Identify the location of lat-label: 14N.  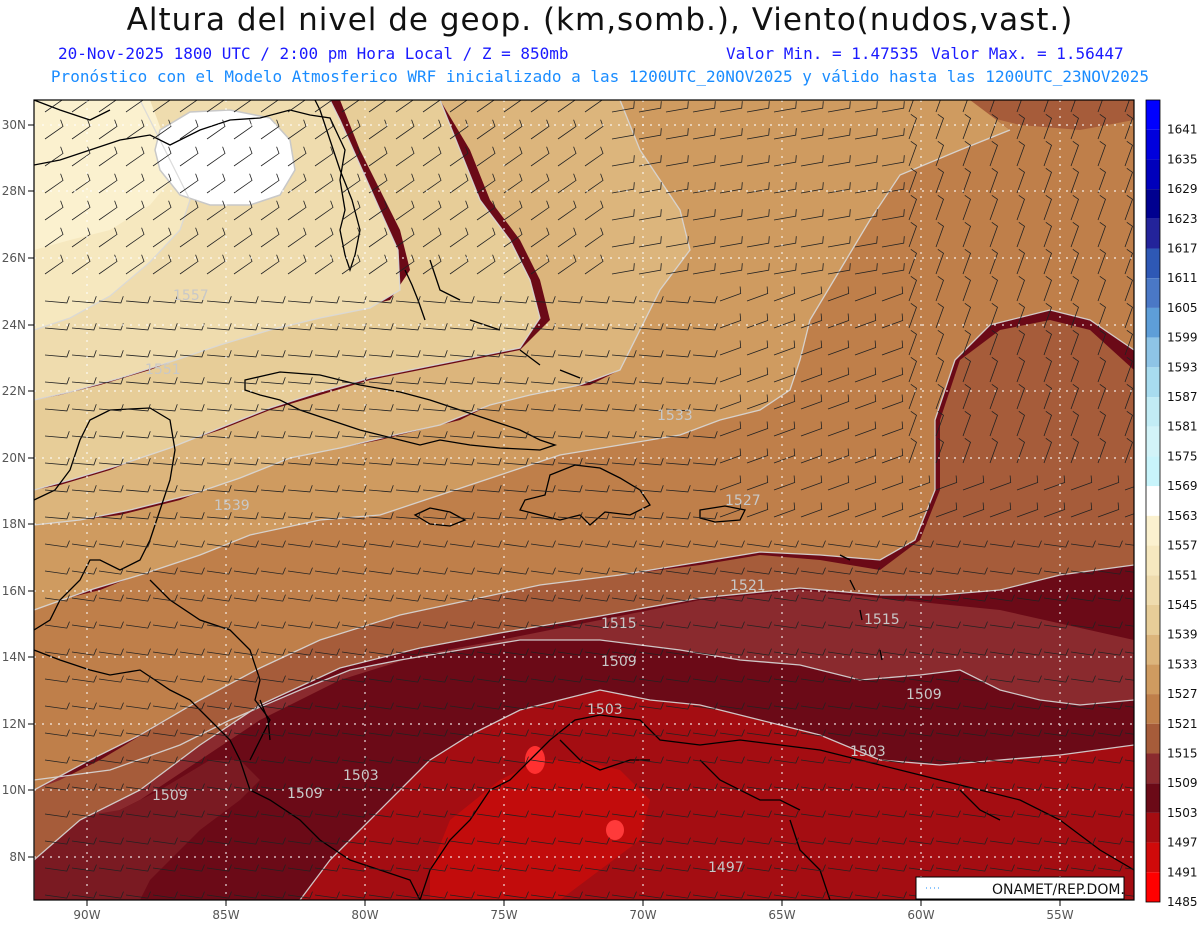
(14, 657).